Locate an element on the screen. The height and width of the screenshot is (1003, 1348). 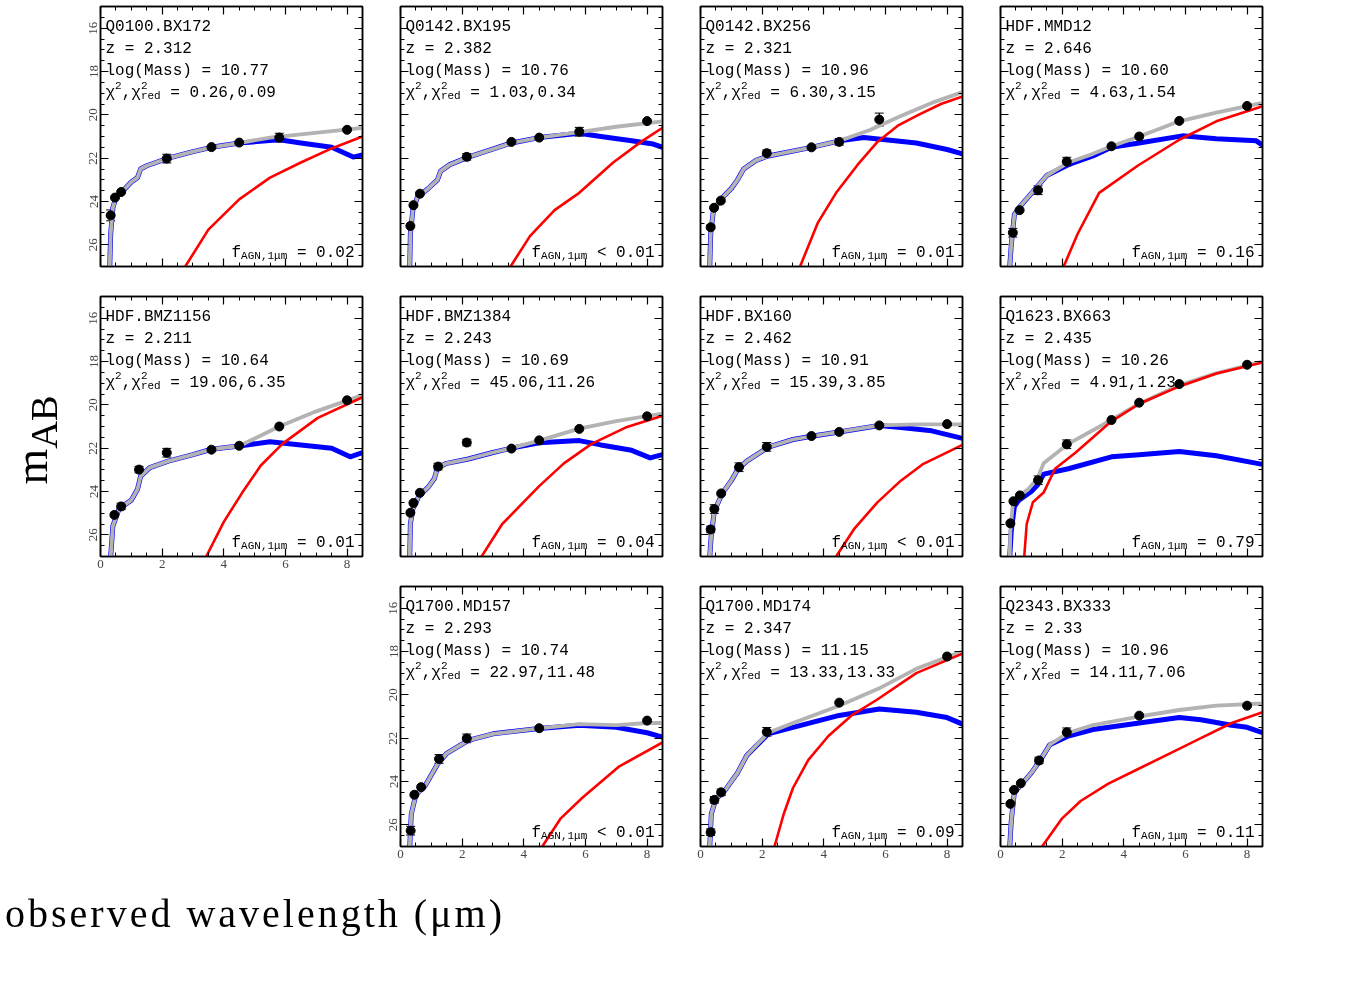
annotation: z = 2.312 is located at coordinates (148, 48).